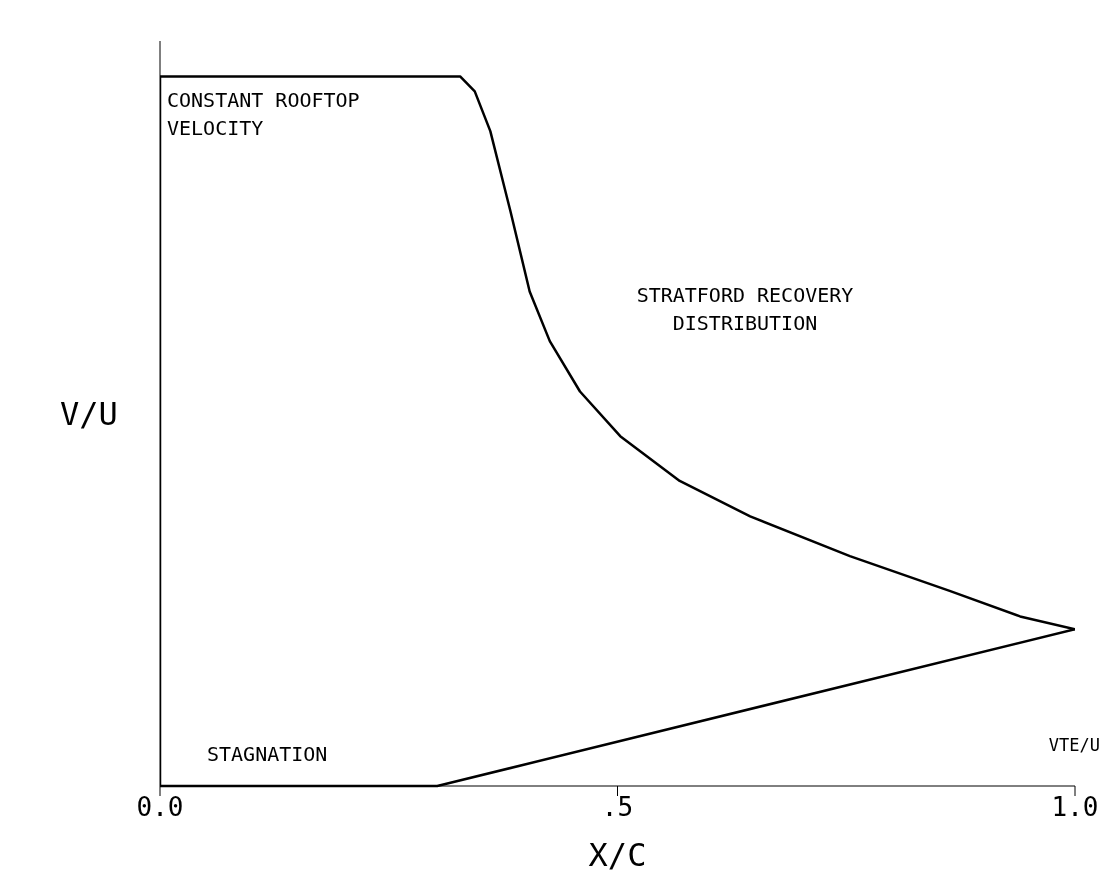 The image size is (1113, 888). I want to click on x-tick-label: .5, so click(617, 807).